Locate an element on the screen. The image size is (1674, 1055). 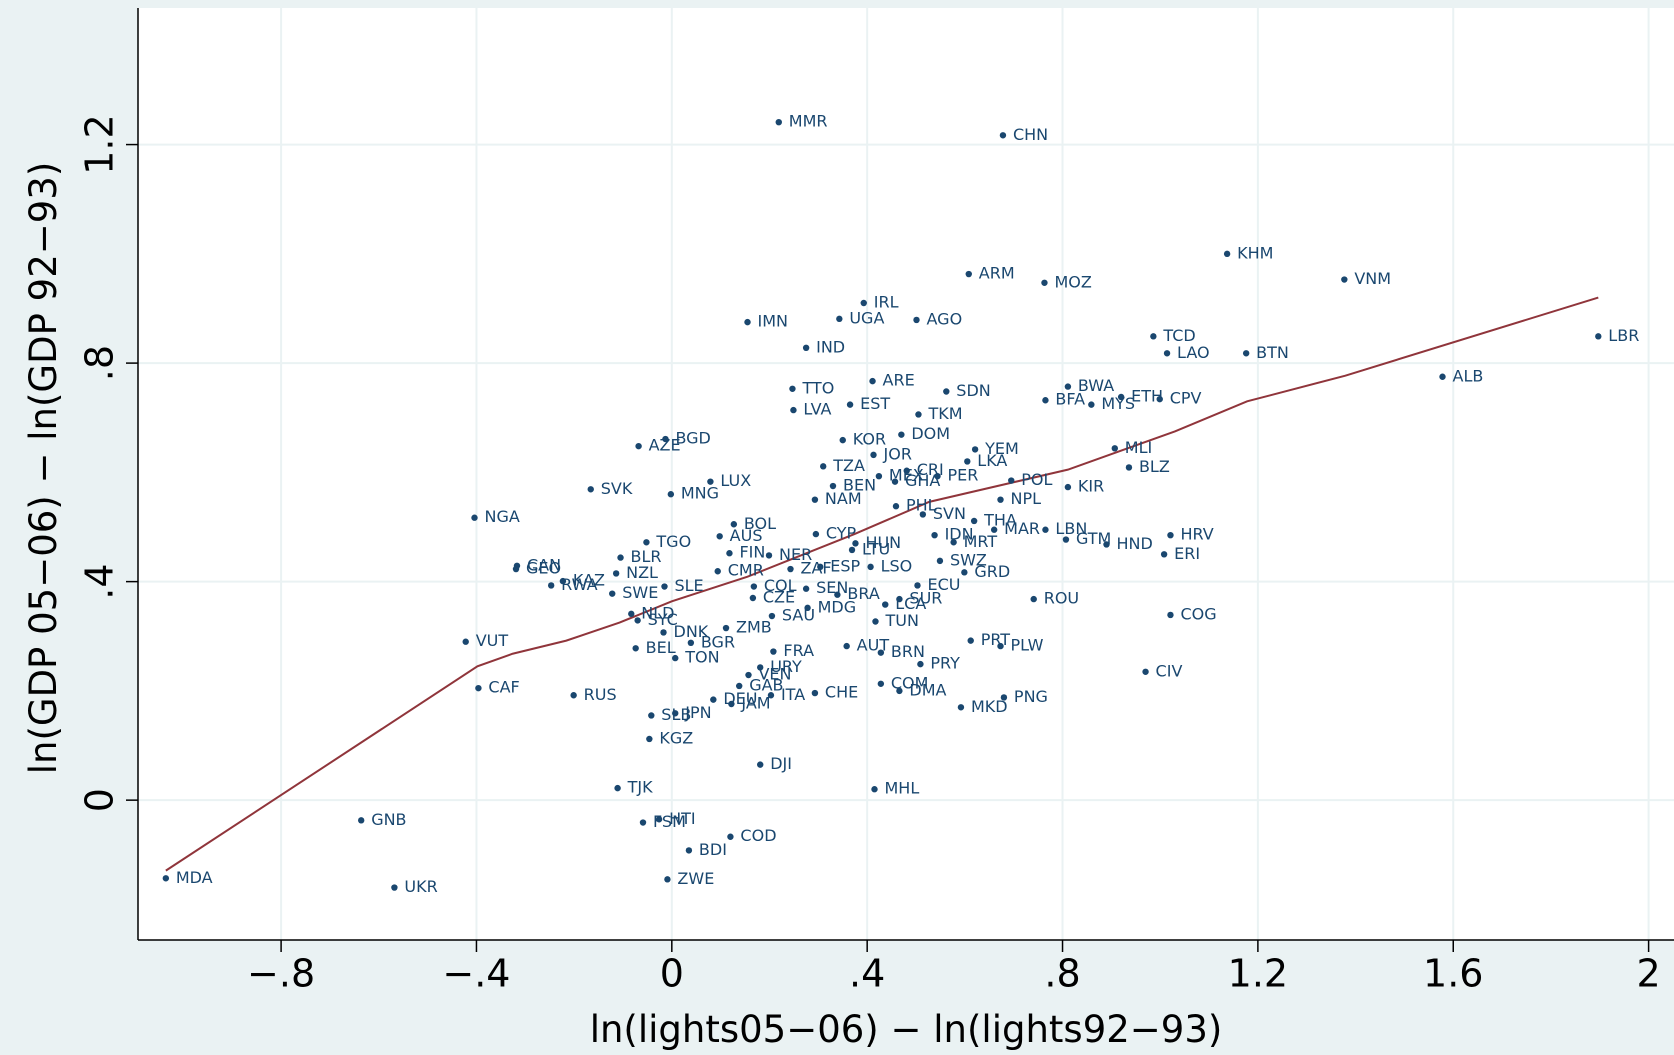
x-axis-title: ln(lights05−06) − ln(lights92−93) is located at coordinates (906, 1029).